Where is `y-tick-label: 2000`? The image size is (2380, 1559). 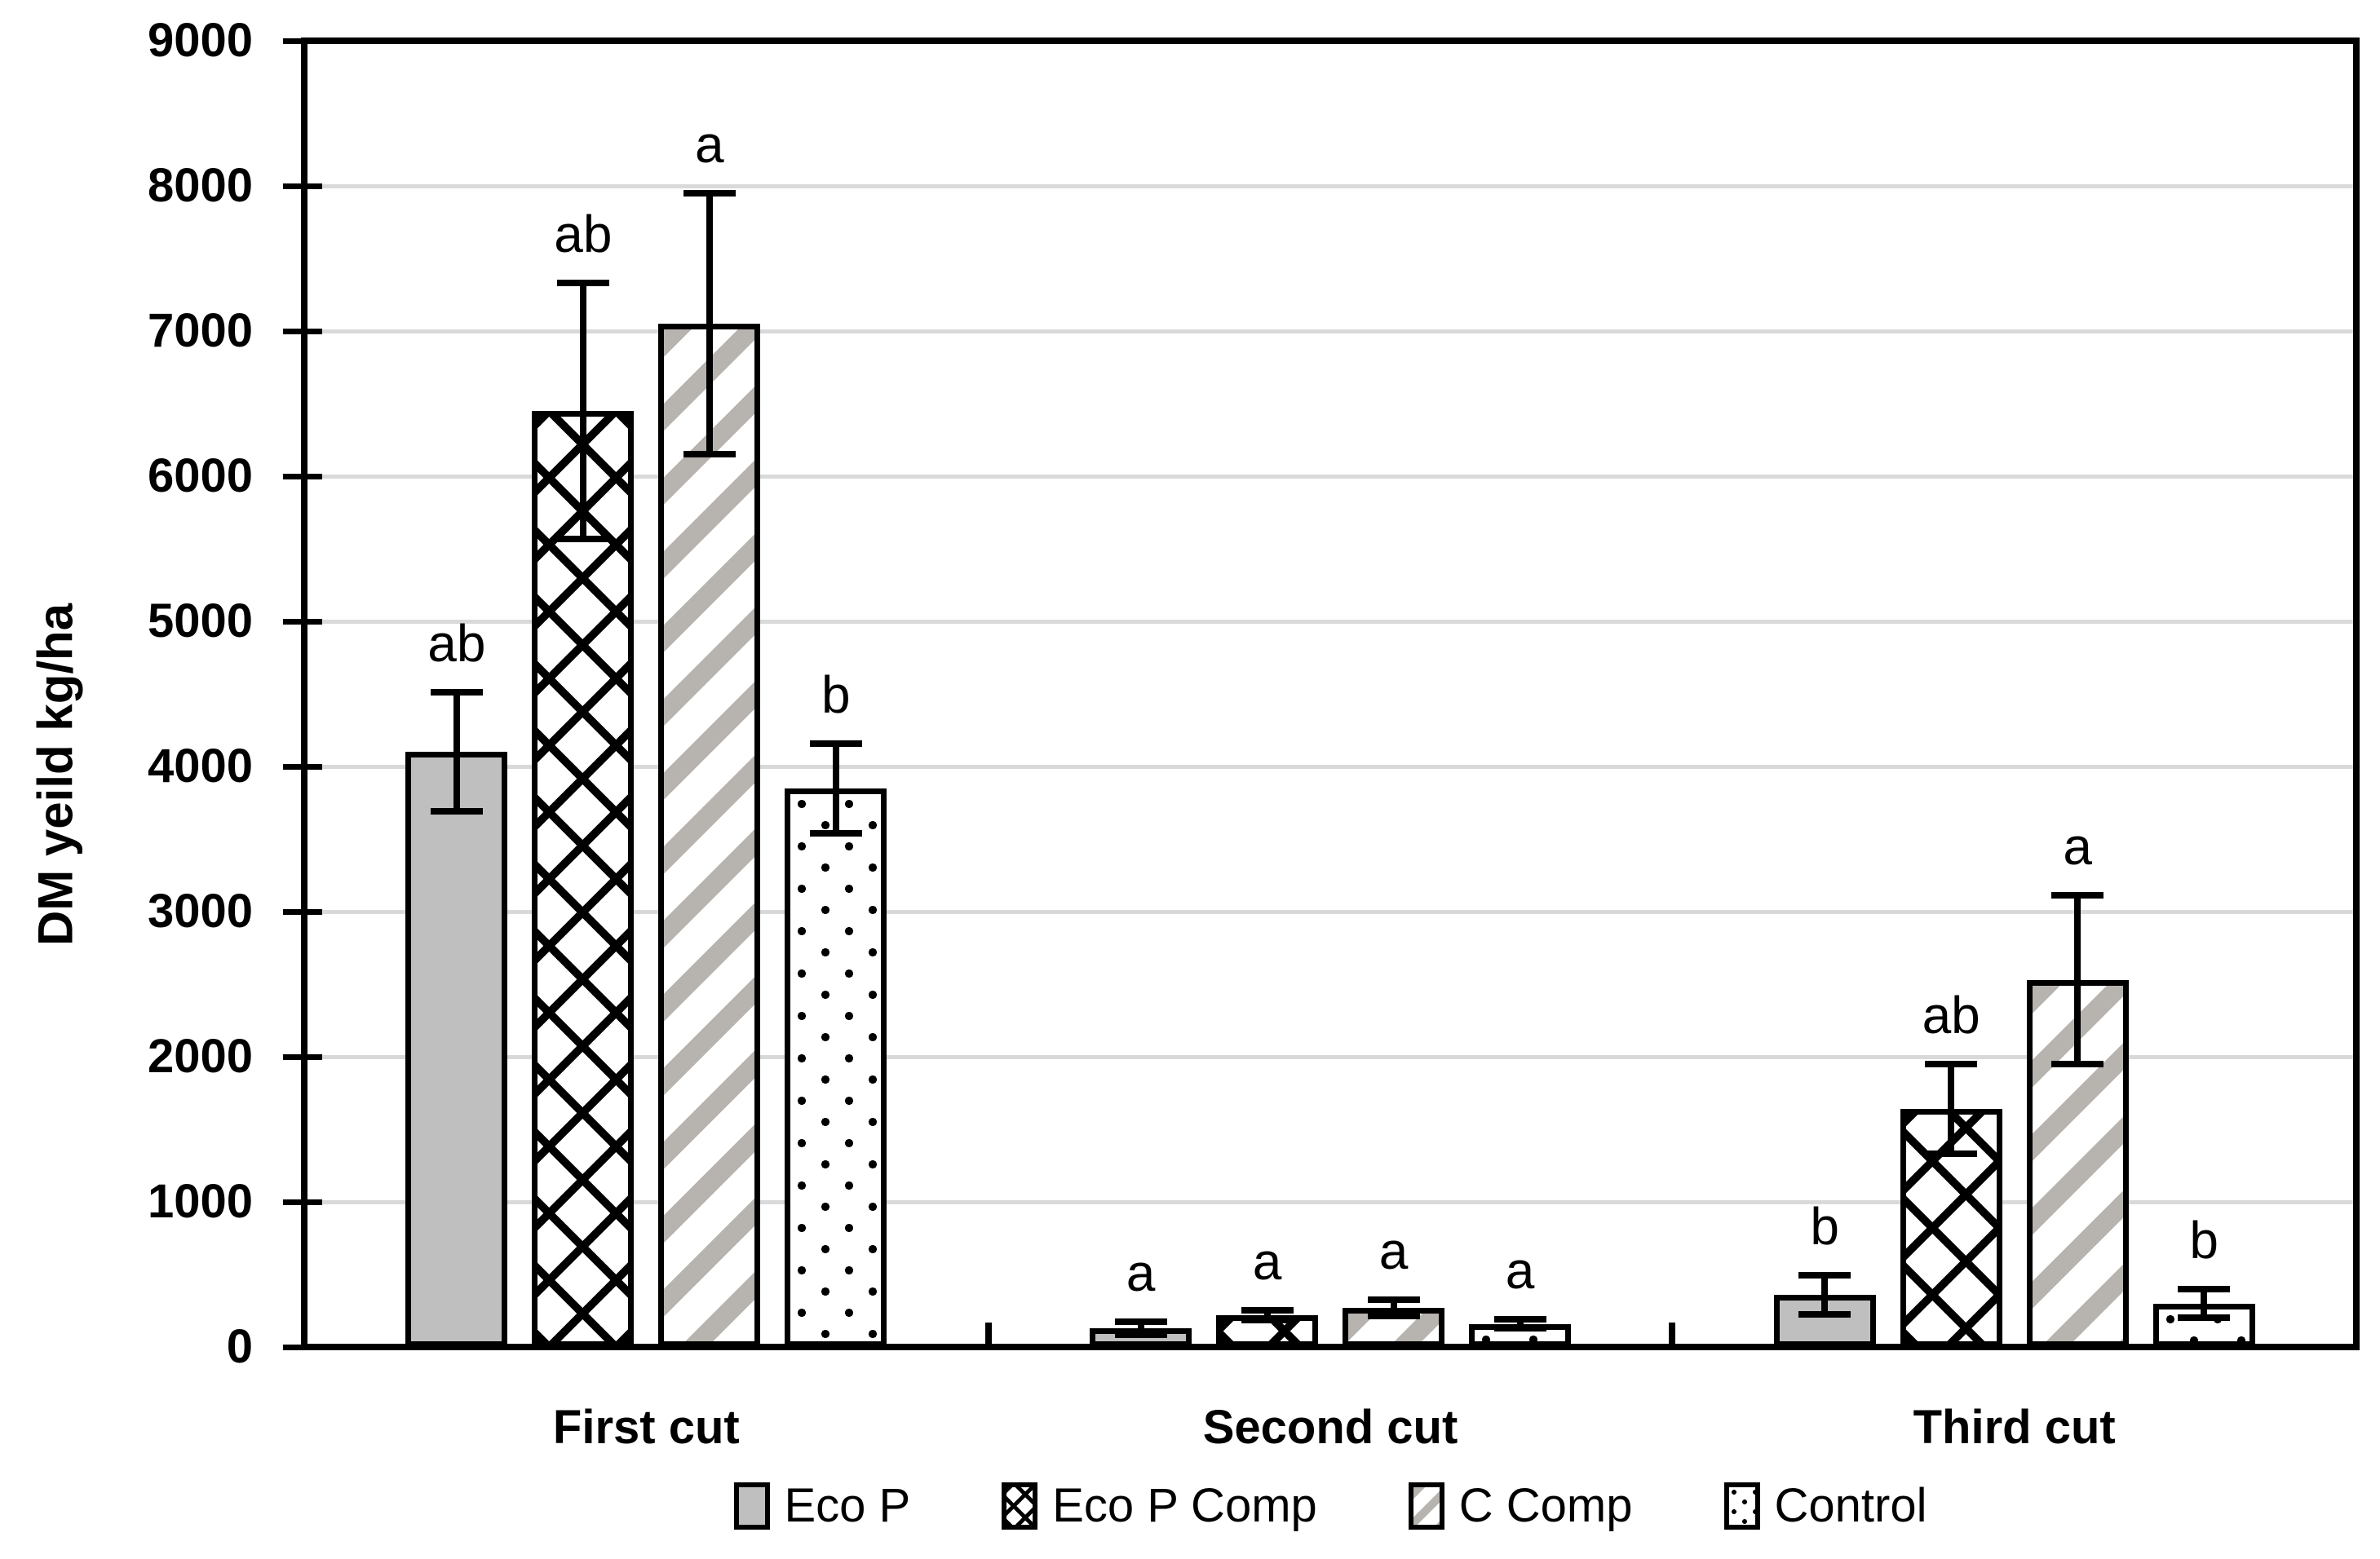 y-tick-label: 2000 is located at coordinates (200, 1056).